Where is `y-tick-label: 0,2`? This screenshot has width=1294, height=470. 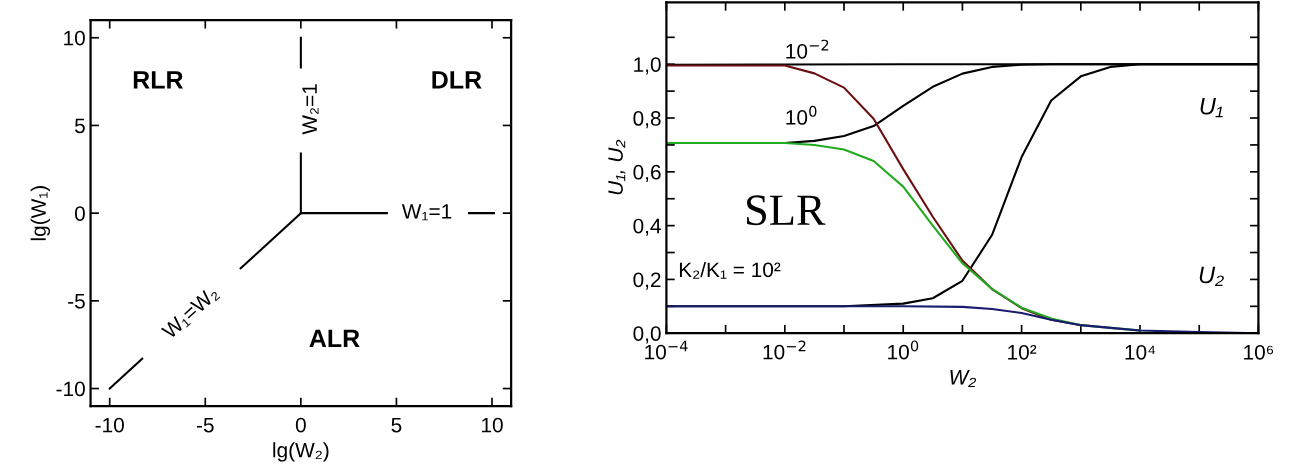
y-tick-label: 0,2 is located at coordinates (647, 281).